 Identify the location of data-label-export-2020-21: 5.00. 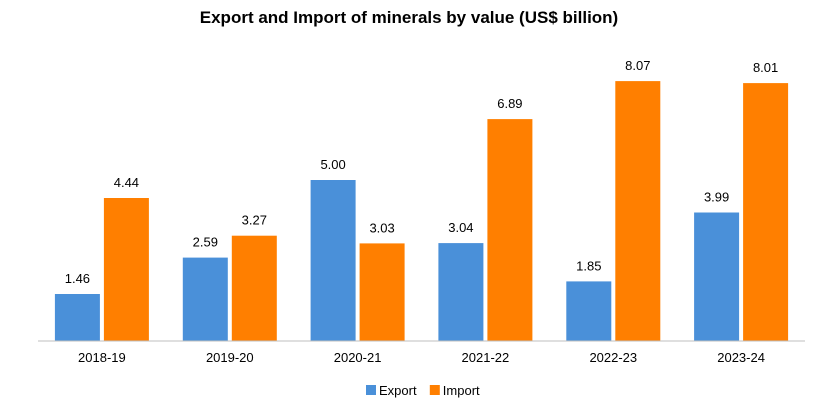
(332, 164).